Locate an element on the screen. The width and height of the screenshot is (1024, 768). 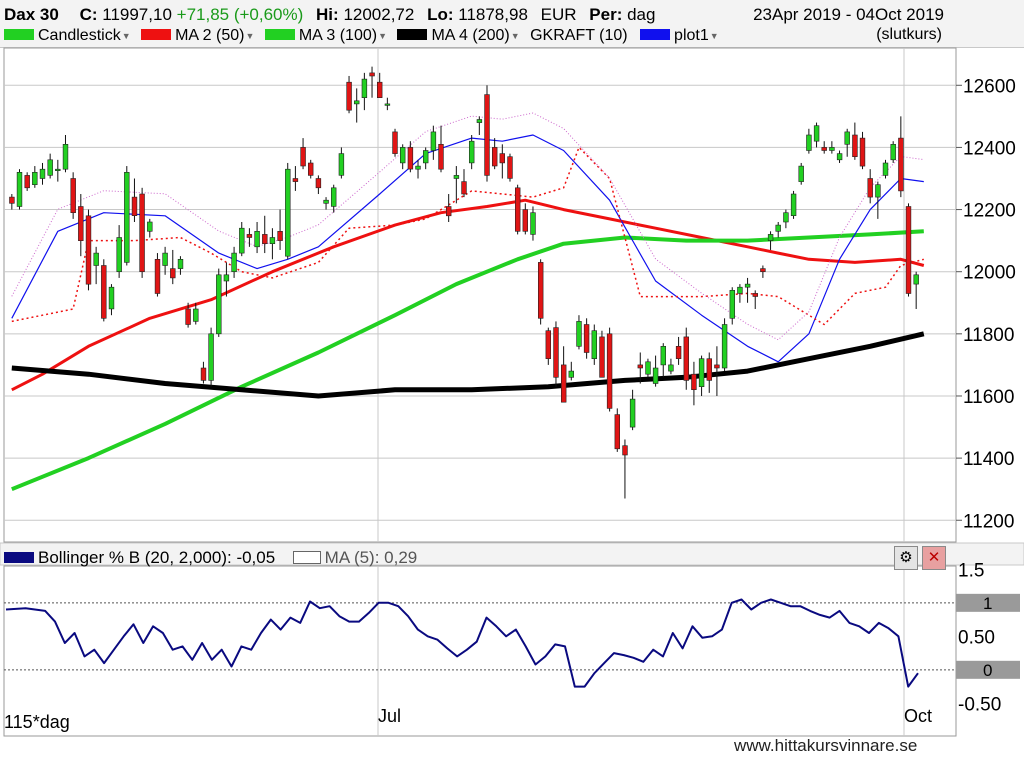
low-value: 11878,98 is located at coordinates (493, 14).